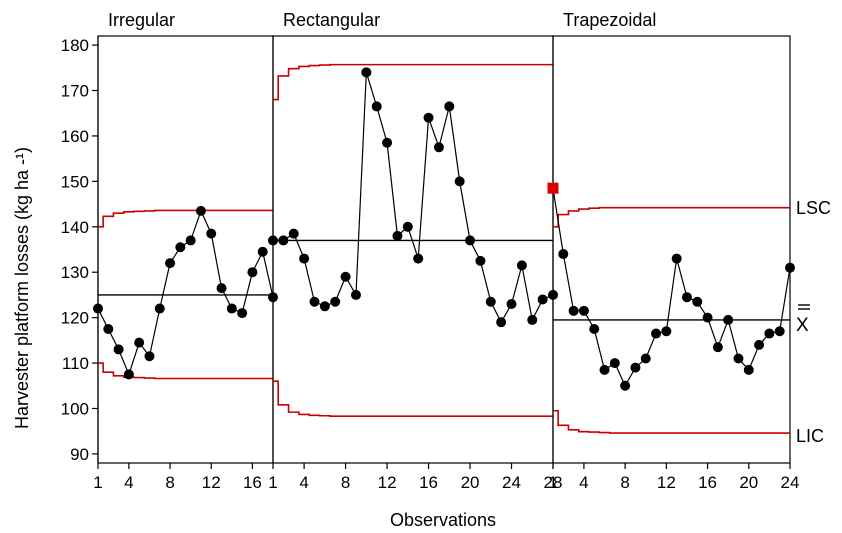 The image size is (842, 533). I want to click on y-tick-label: 170, so click(75, 91).